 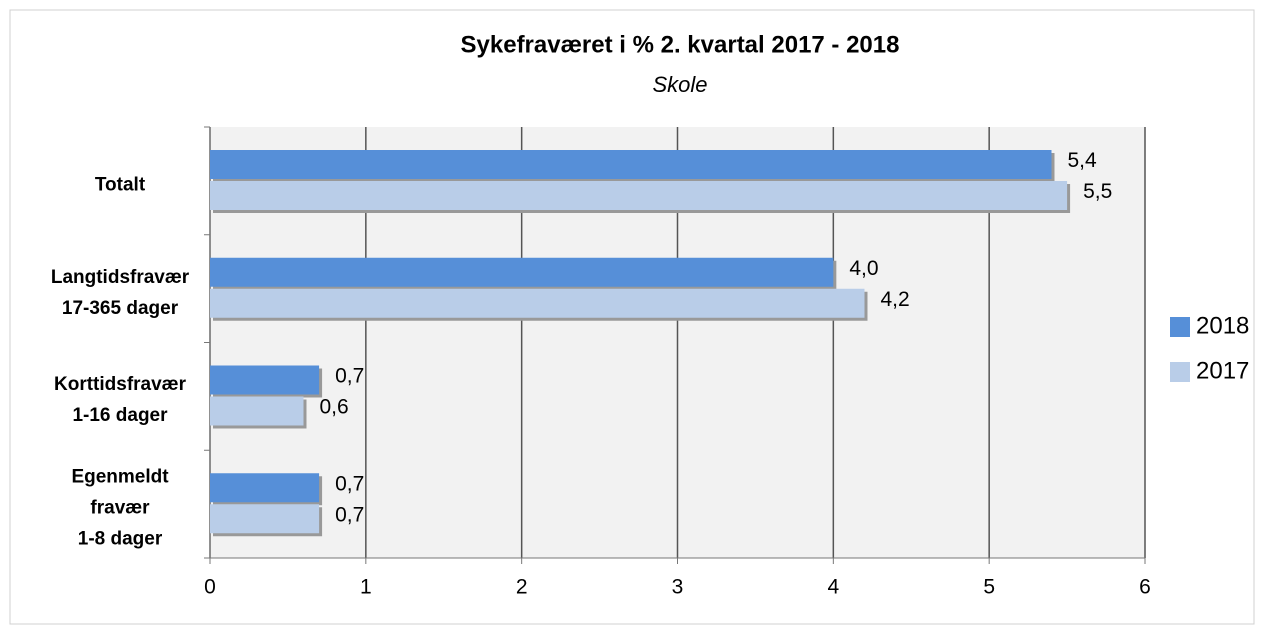 What do you see at coordinates (522, 587) in the screenshot?
I see `x-tick-label: 2` at bounding box center [522, 587].